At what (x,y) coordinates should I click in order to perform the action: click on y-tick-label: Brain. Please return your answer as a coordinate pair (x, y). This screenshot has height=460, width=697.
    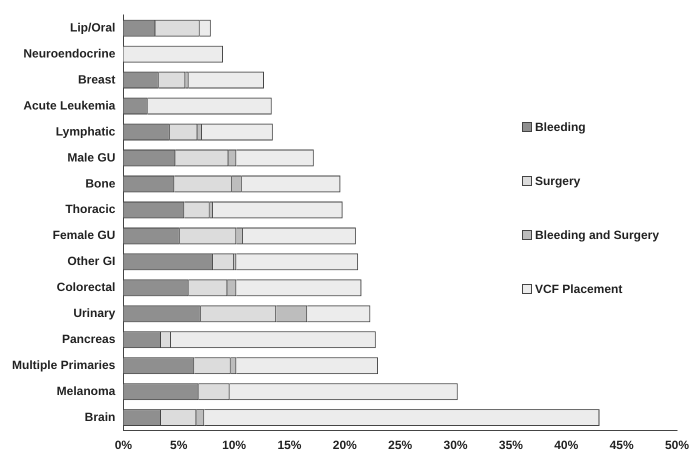
    Looking at the image, I should click on (100, 417).